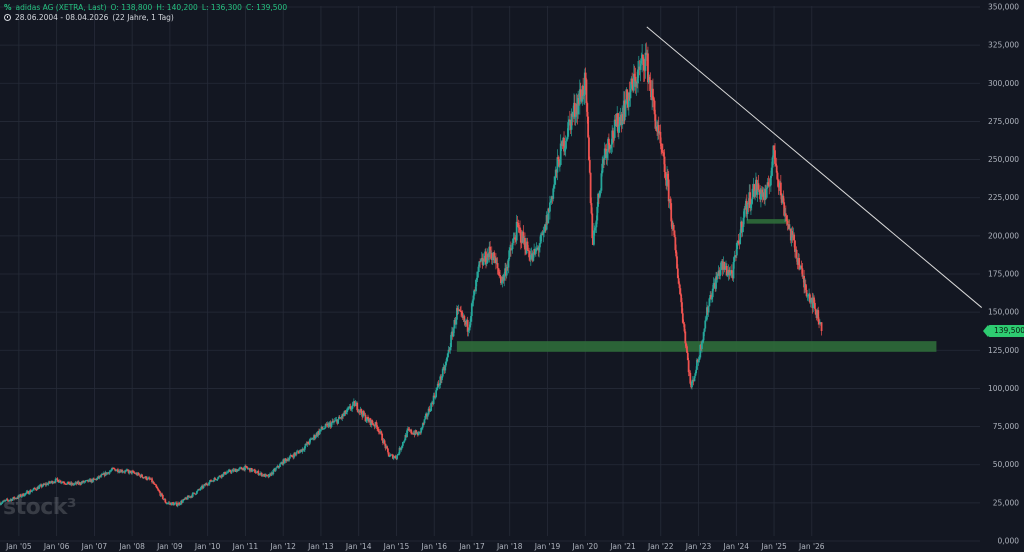 Image resolution: width=1024 pixels, height=552 pixels. I want to click on stock3-watermark: stock³, so click(40, 507).